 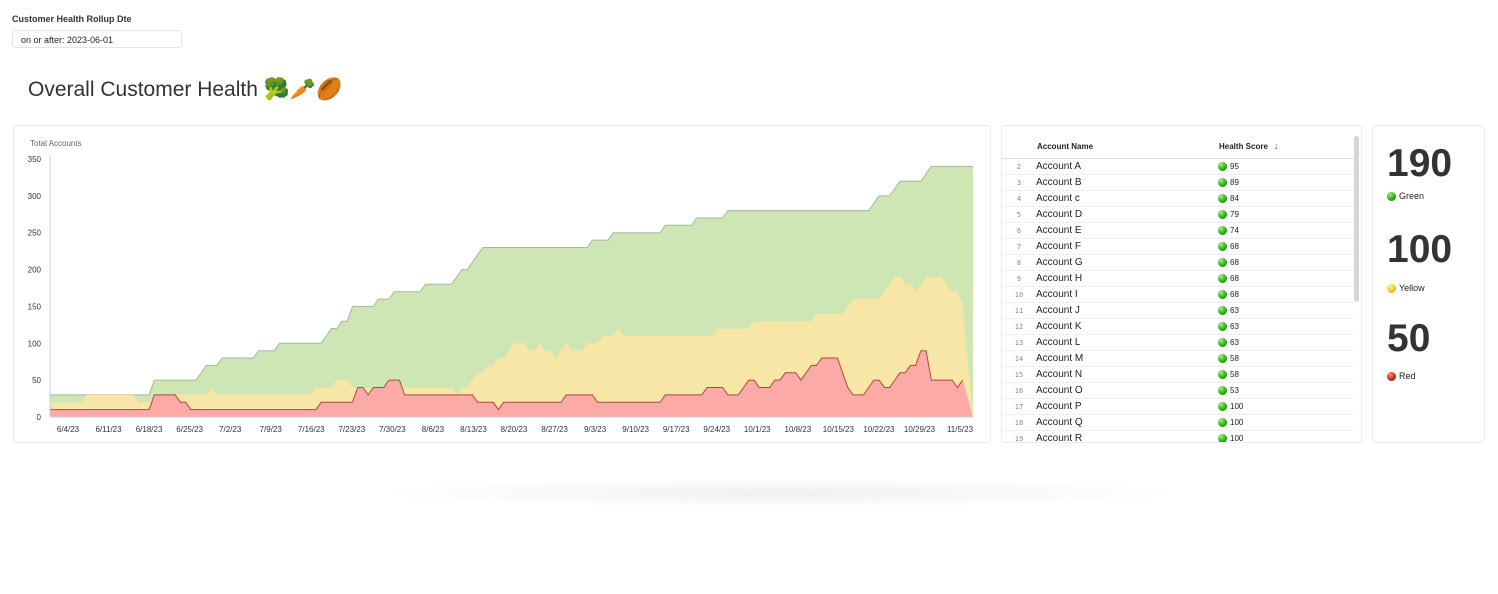 I want to click on table-row: 10 Account I 68, so click(x=1178, y=294).